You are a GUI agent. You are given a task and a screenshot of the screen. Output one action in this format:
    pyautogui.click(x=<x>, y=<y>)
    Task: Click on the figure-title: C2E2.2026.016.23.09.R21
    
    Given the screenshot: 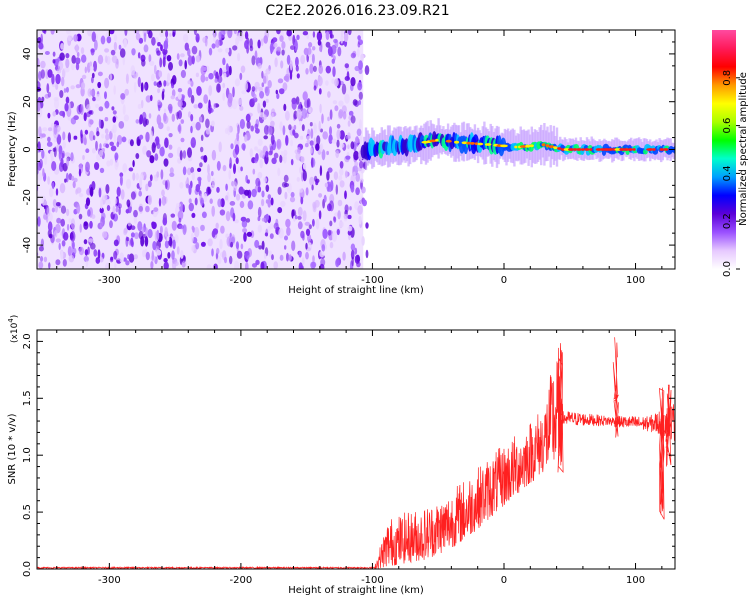 What is the action you would take?
    pyautogui.click(x=357, y=11)
    